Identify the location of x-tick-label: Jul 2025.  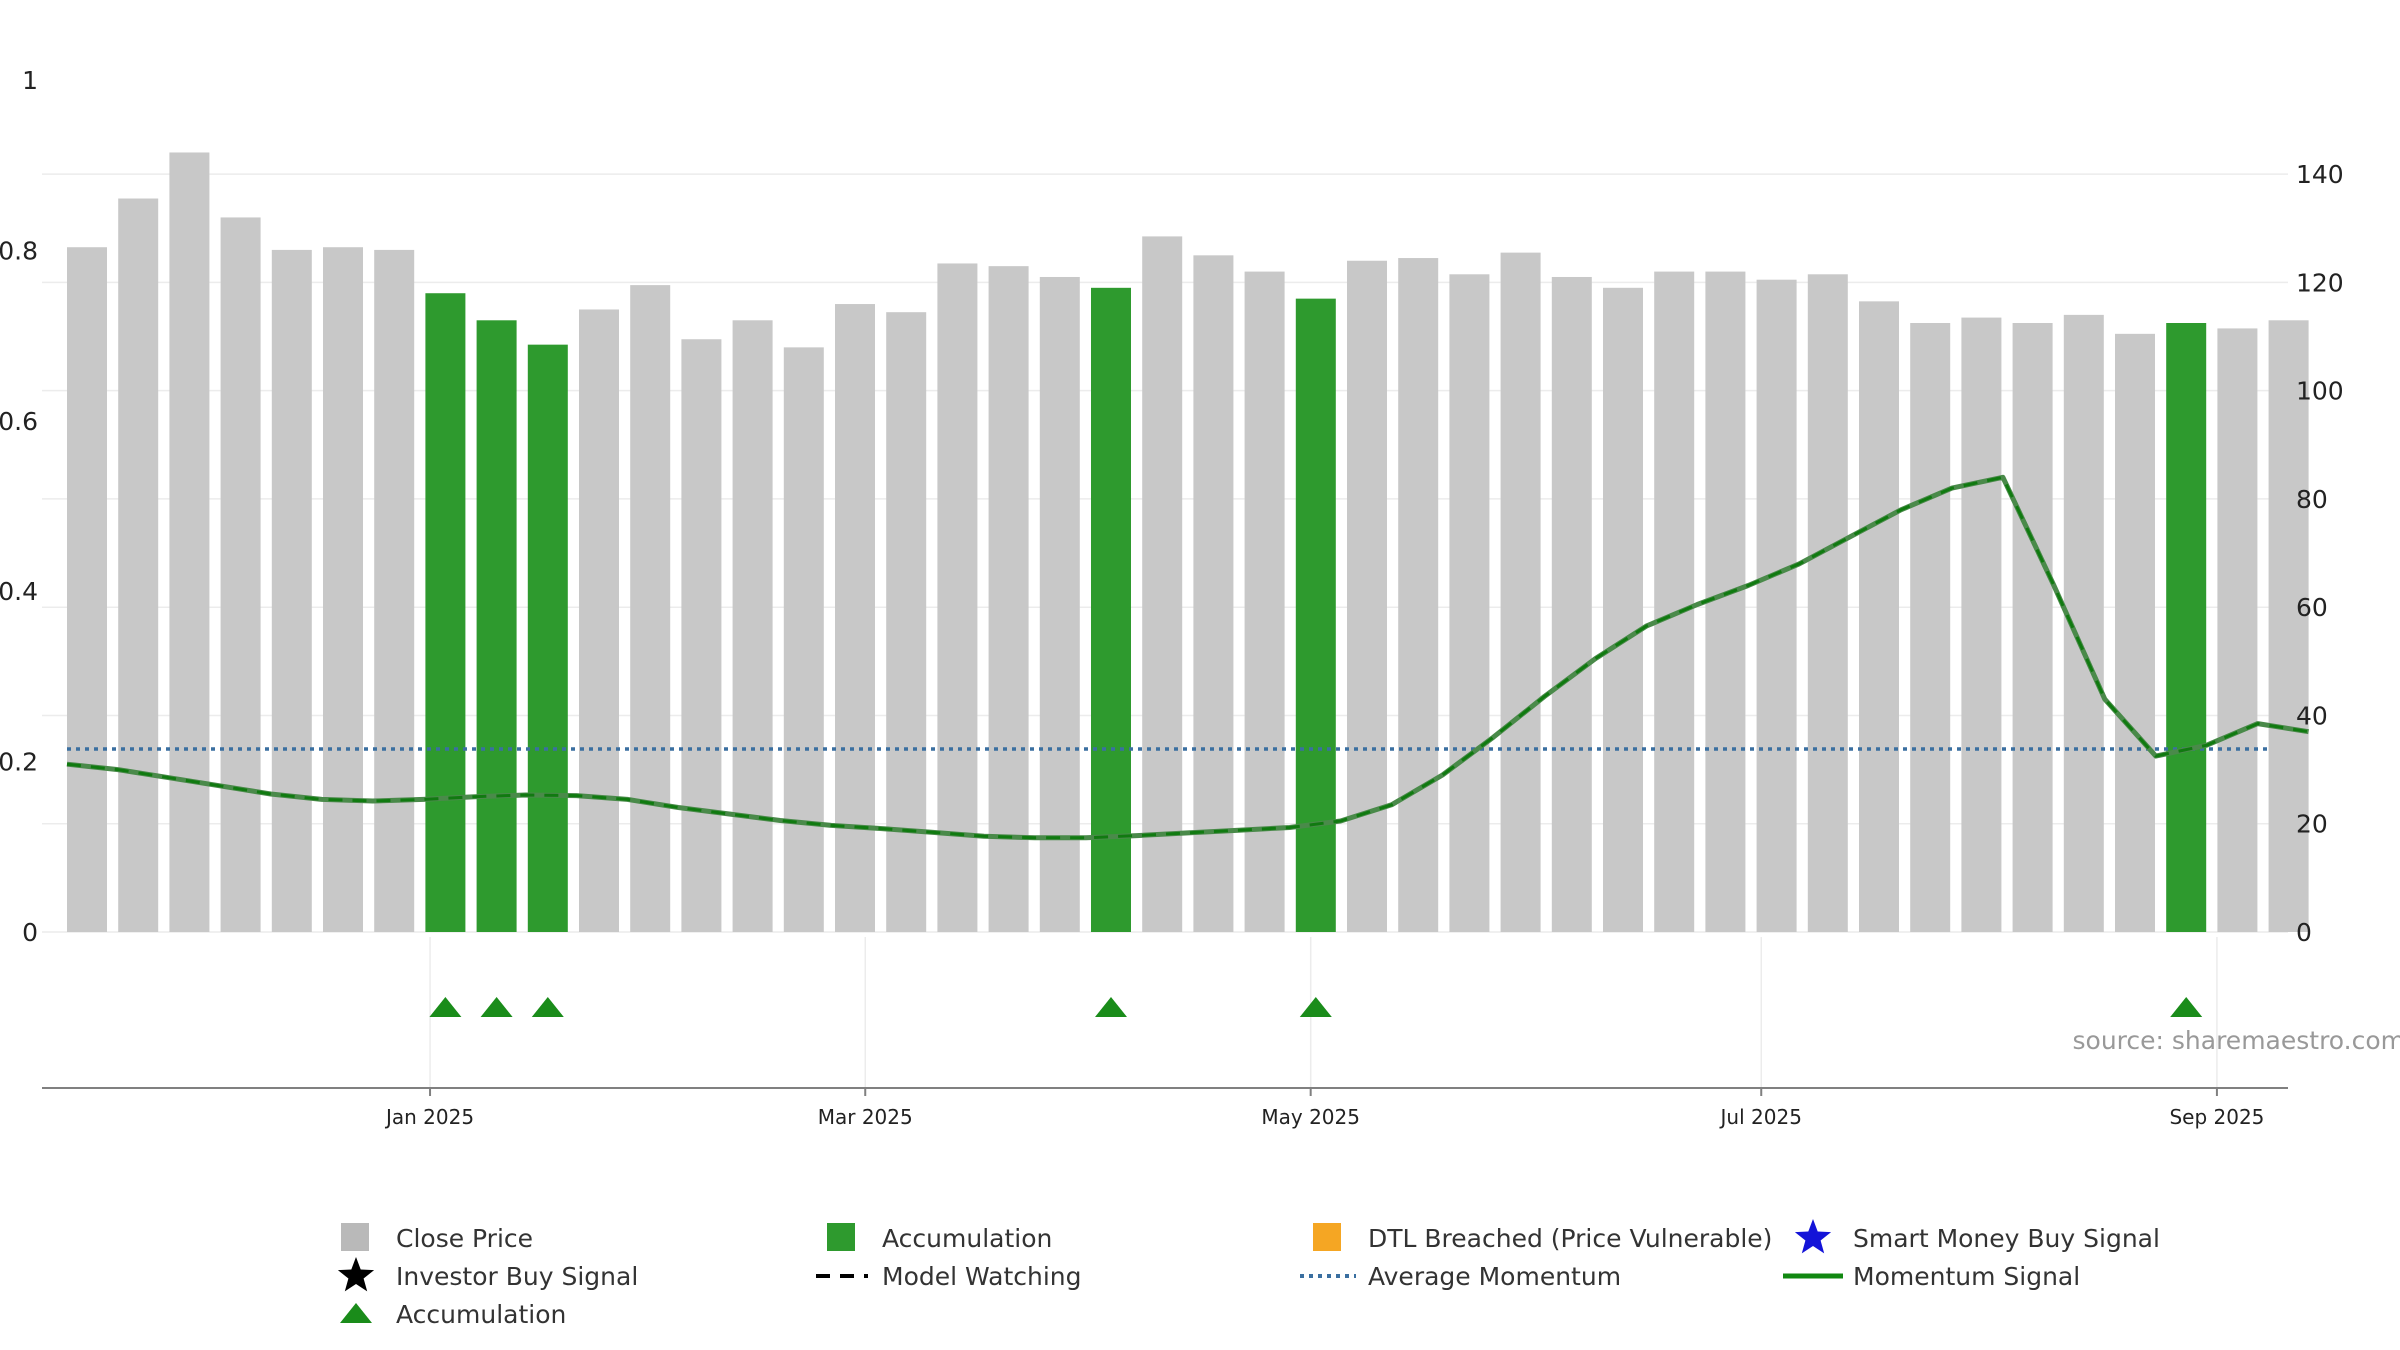
(1760, 1117).